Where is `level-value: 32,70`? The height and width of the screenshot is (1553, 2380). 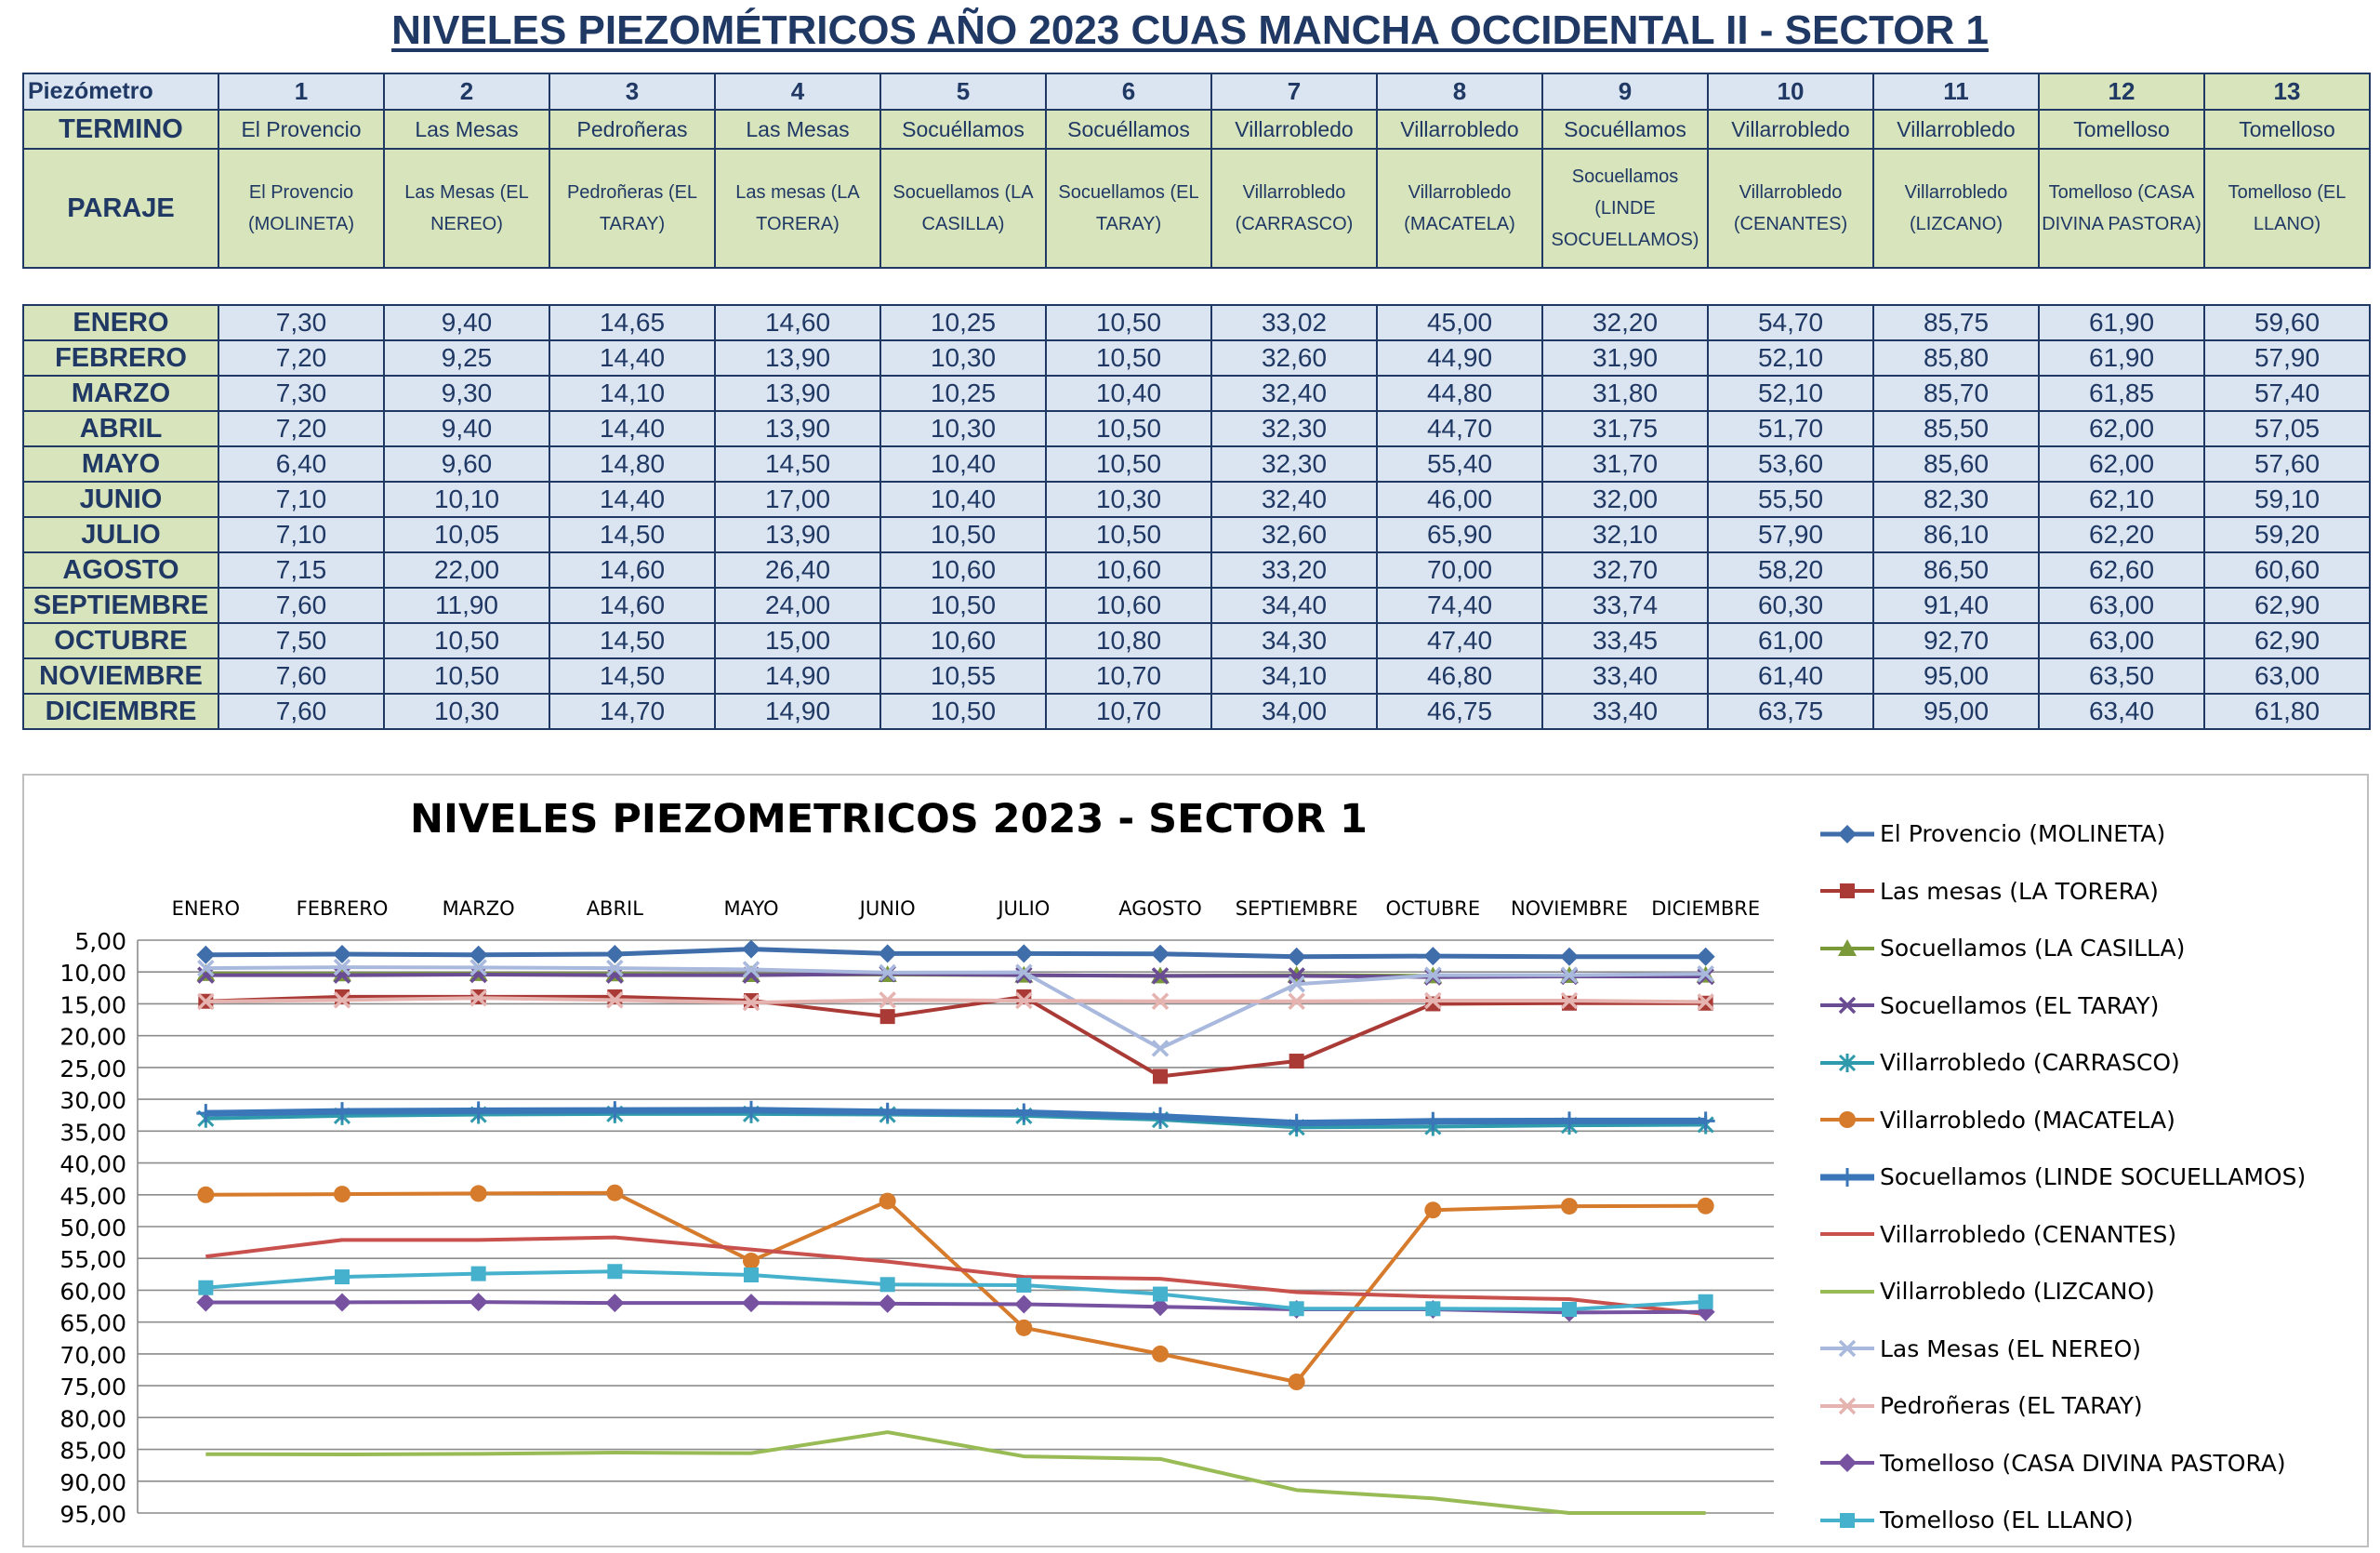
level-value: 32,70 is located at coordinates (1625, 570).